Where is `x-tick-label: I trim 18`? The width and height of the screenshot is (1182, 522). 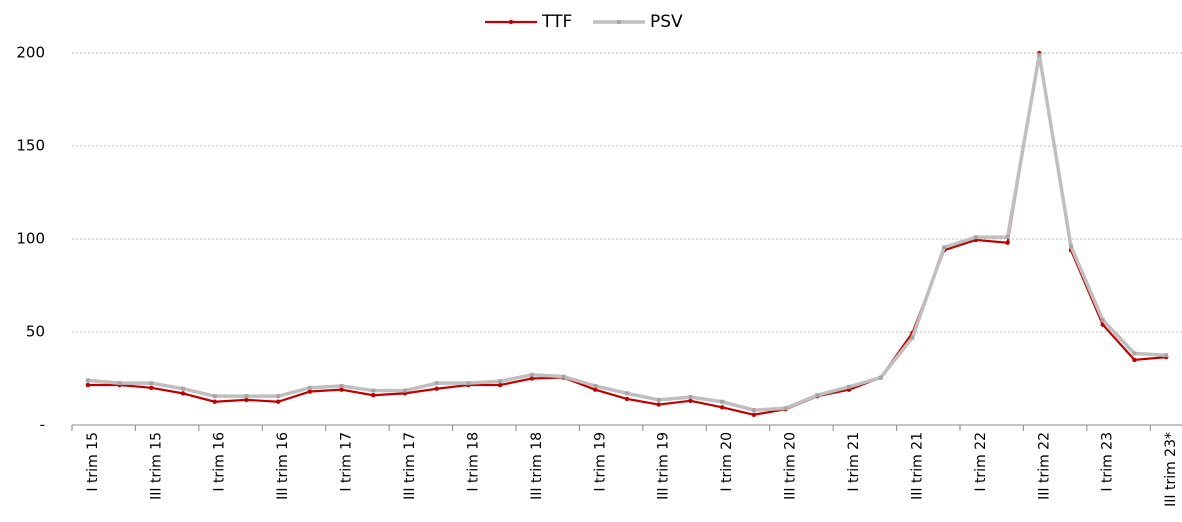
x-tick-label: I trim 18 is located at coordinates (473, 462).